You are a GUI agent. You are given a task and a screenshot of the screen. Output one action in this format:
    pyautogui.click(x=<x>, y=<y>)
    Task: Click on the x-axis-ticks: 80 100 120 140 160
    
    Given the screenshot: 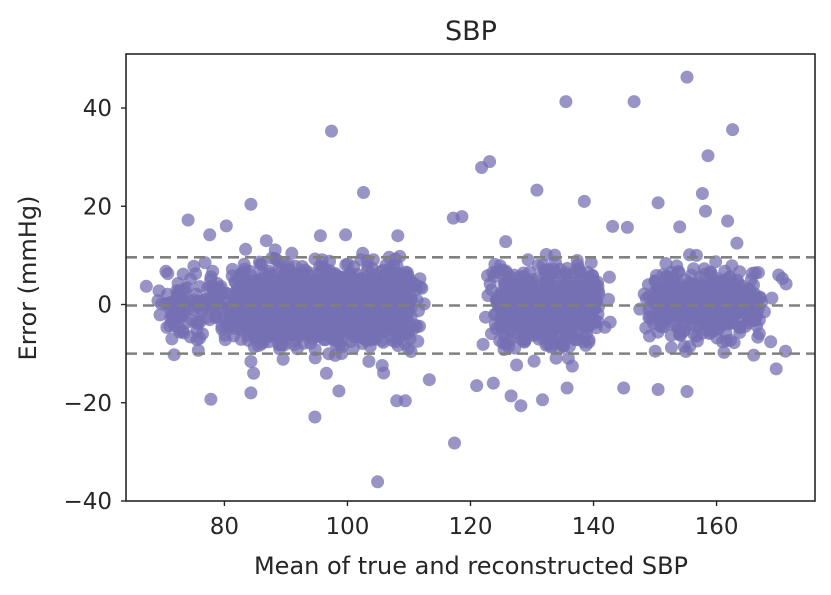 What is the action you would take?
    pyautogui.click(x=474, y=520)
    